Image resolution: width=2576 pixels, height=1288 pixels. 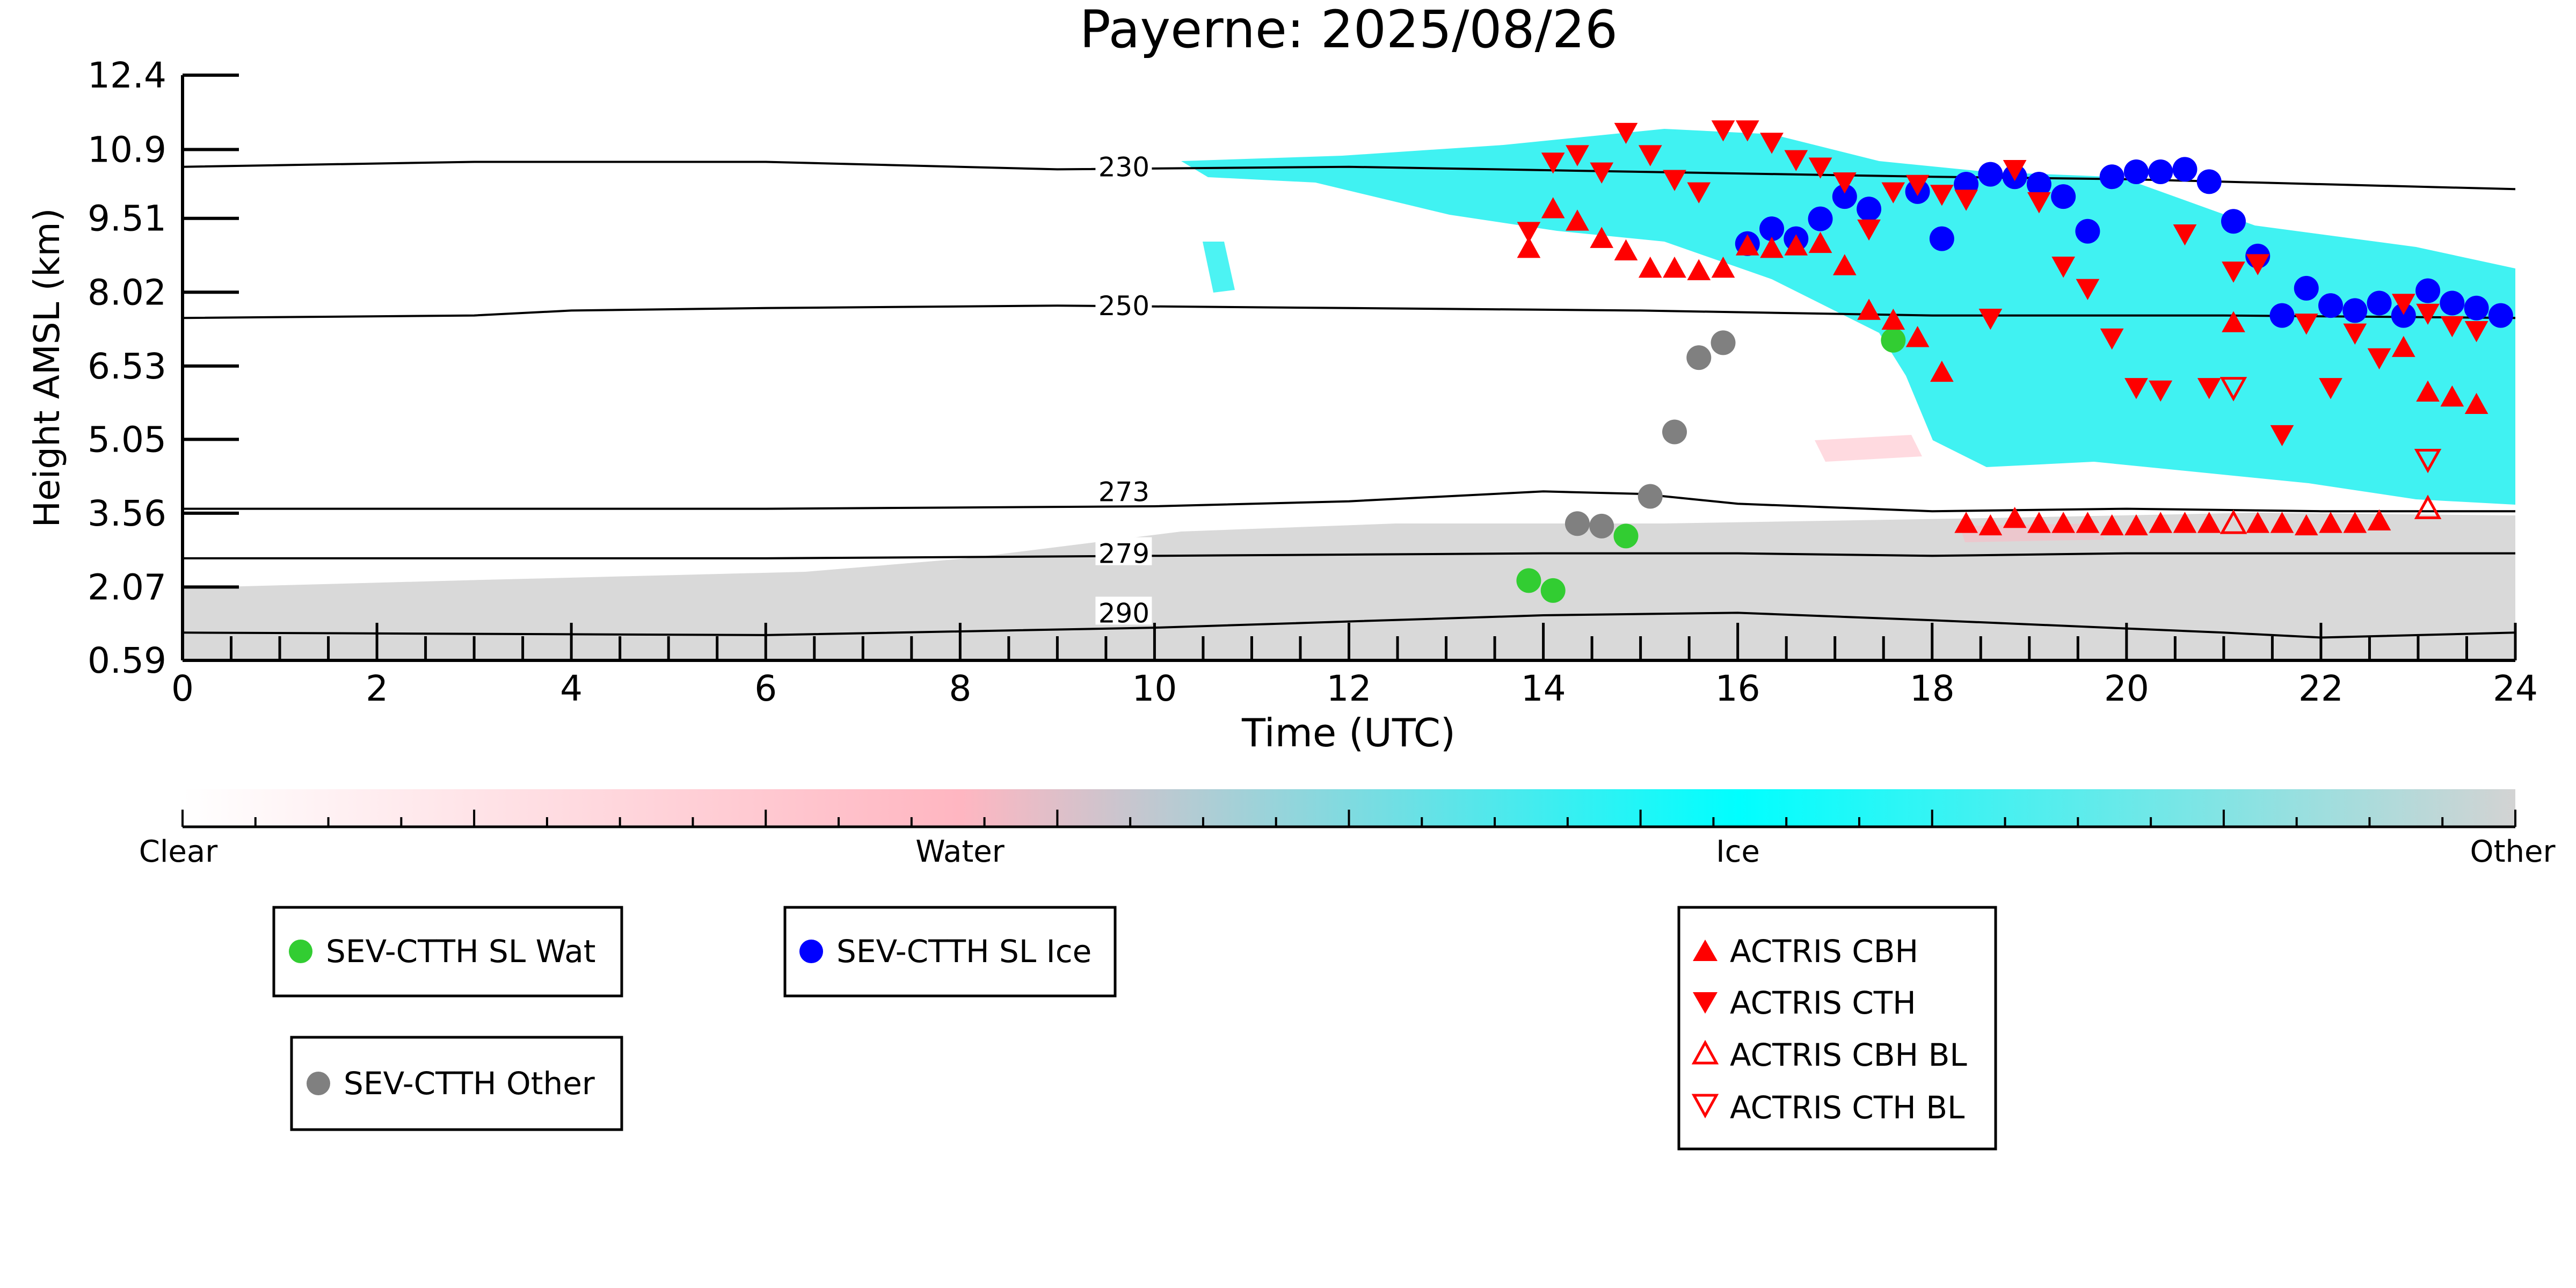 I want to click on legend-label-actris-cbh-bl: ACTRIS CBH BL, so click(x=1848, y=1055).